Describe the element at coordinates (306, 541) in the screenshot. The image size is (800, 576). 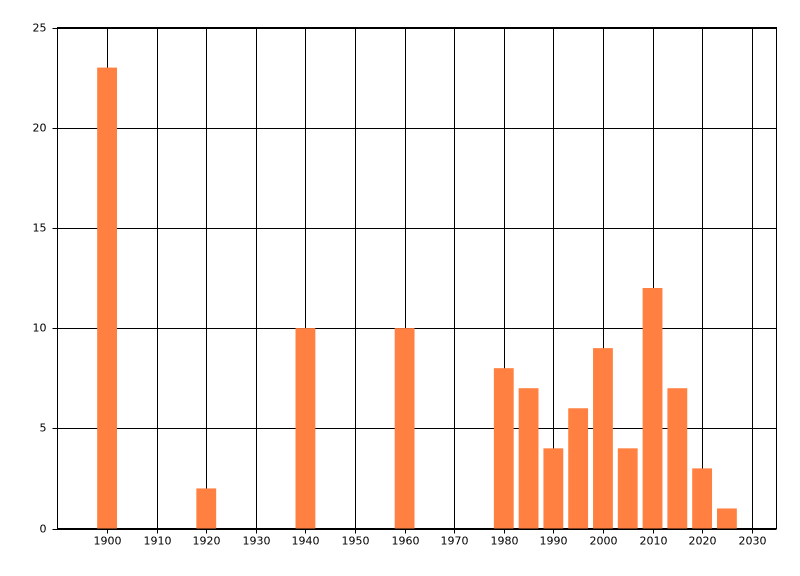
I see `x-tick-label: 1940` at that location.